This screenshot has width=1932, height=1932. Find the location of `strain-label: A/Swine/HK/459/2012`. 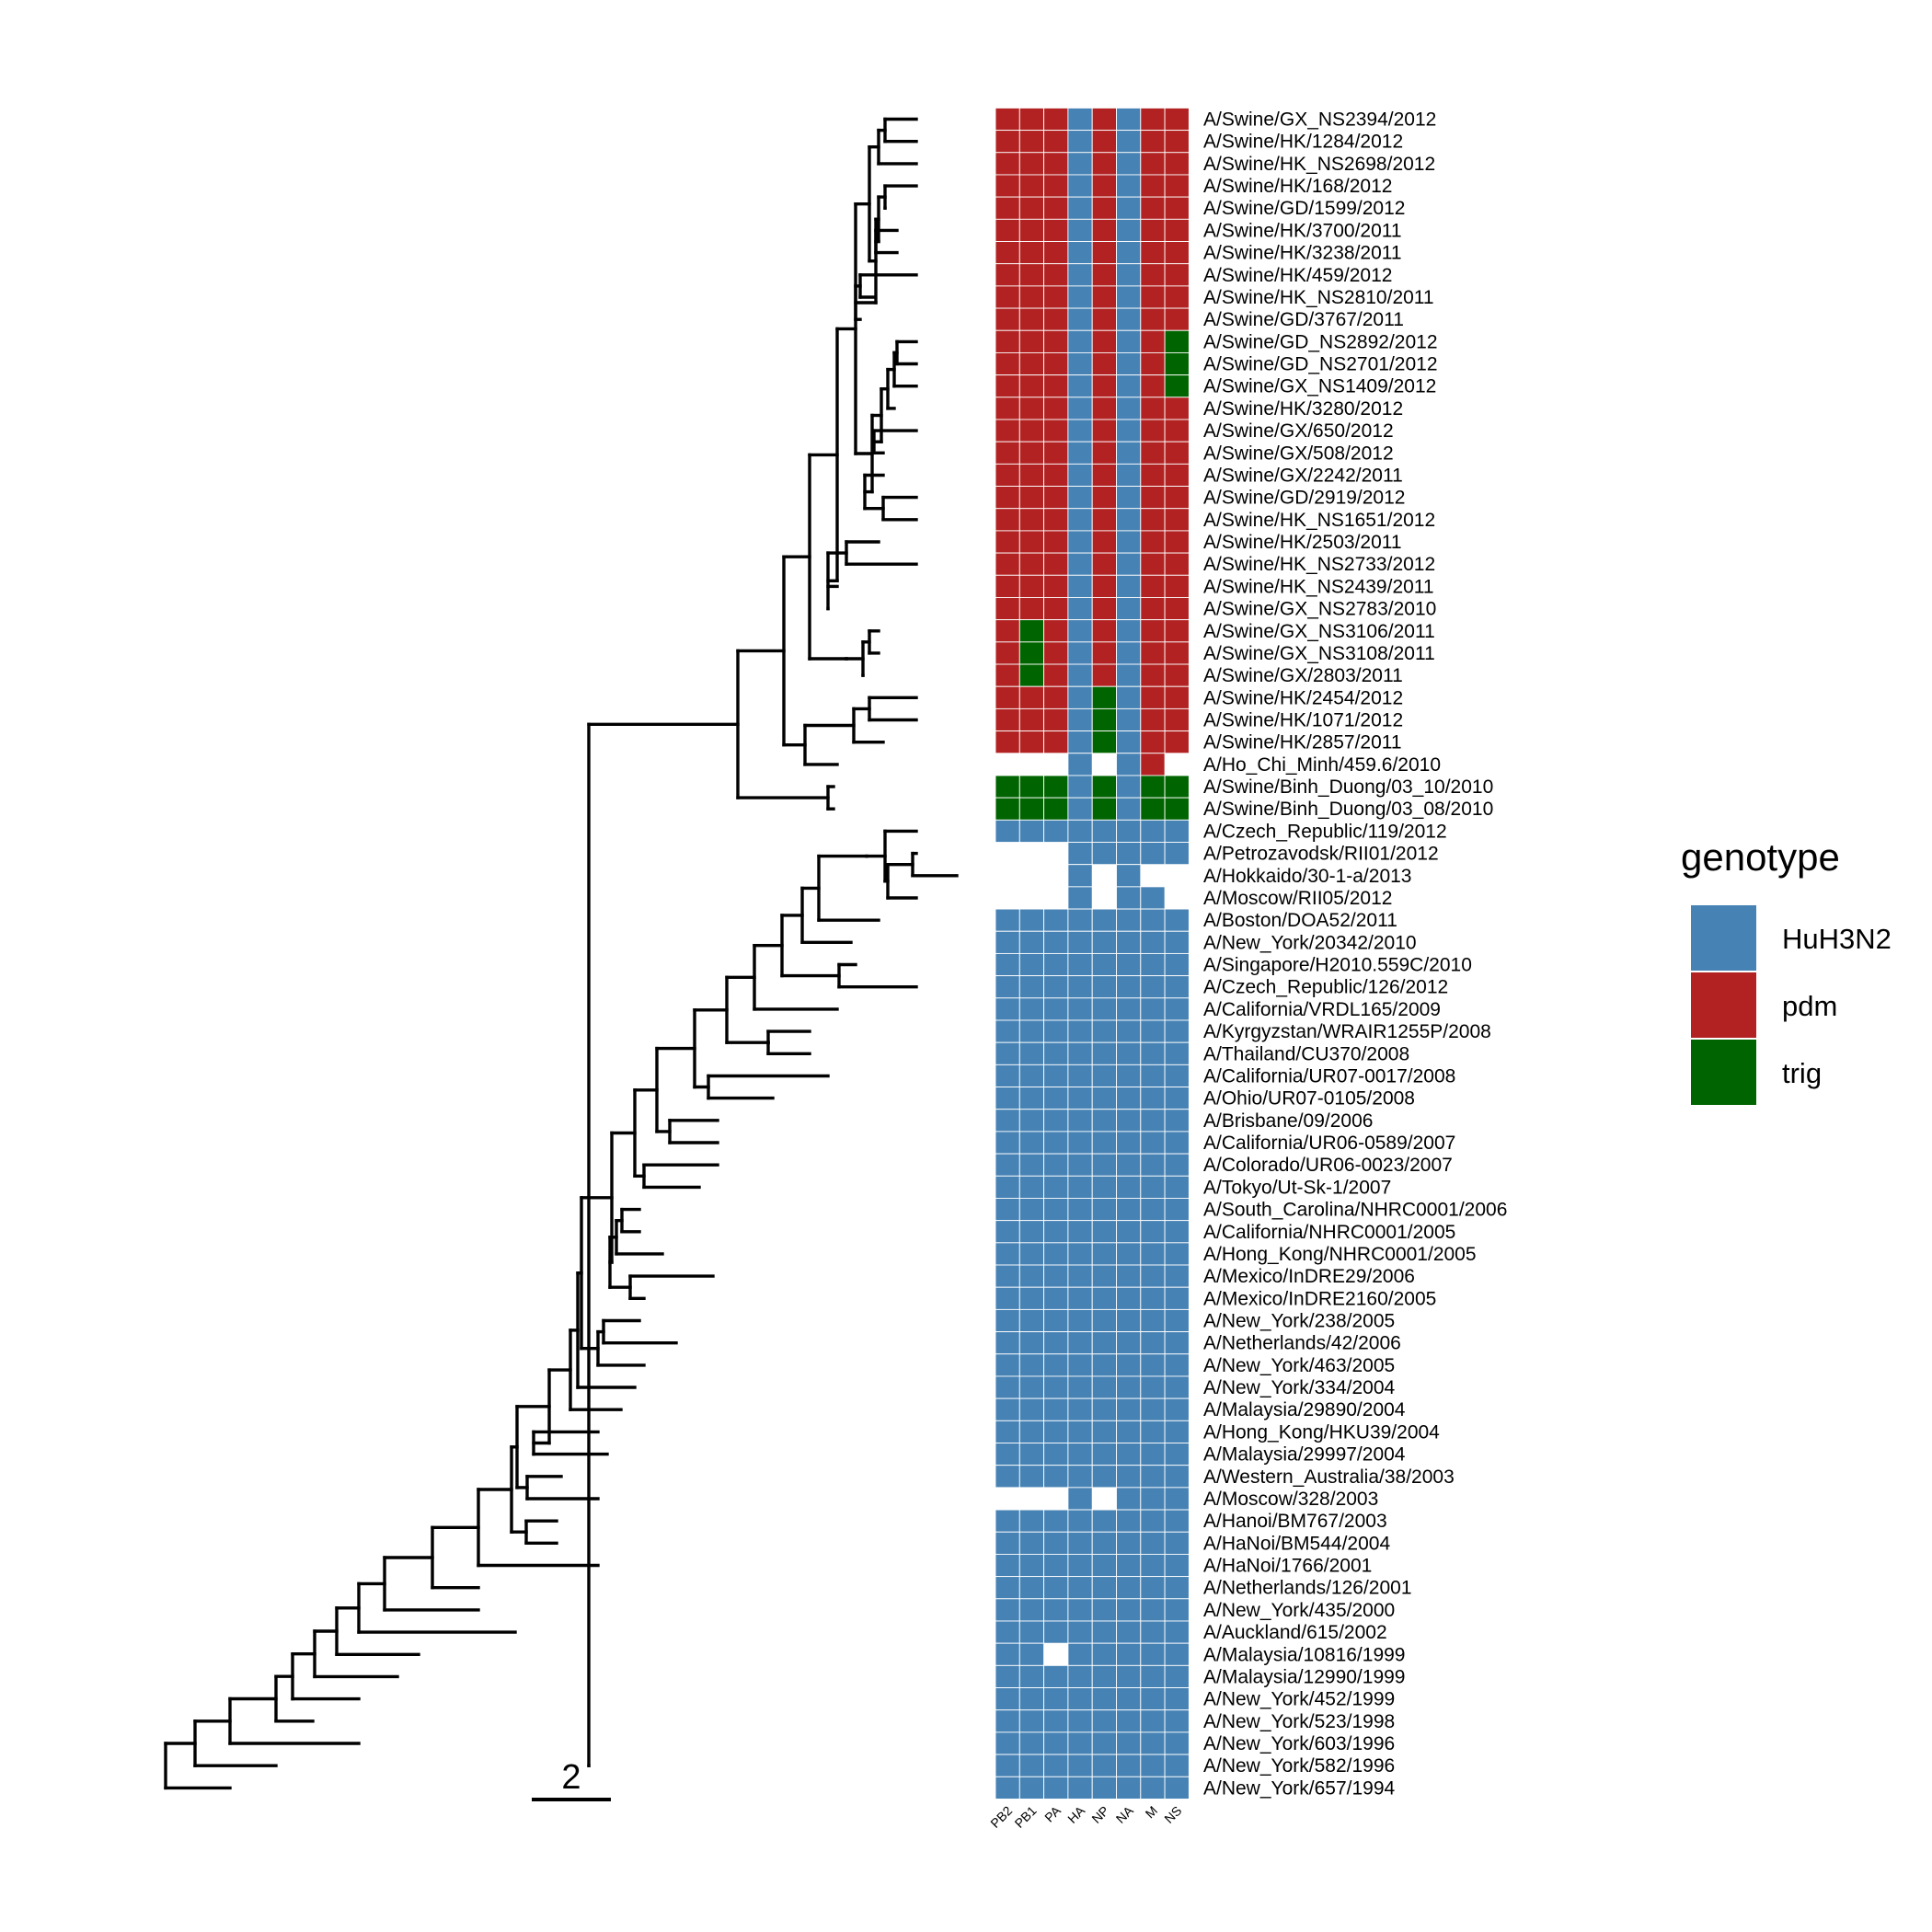

strain-label: A/Swine/HK/459/2012 is located at coordinates (1297, 275).